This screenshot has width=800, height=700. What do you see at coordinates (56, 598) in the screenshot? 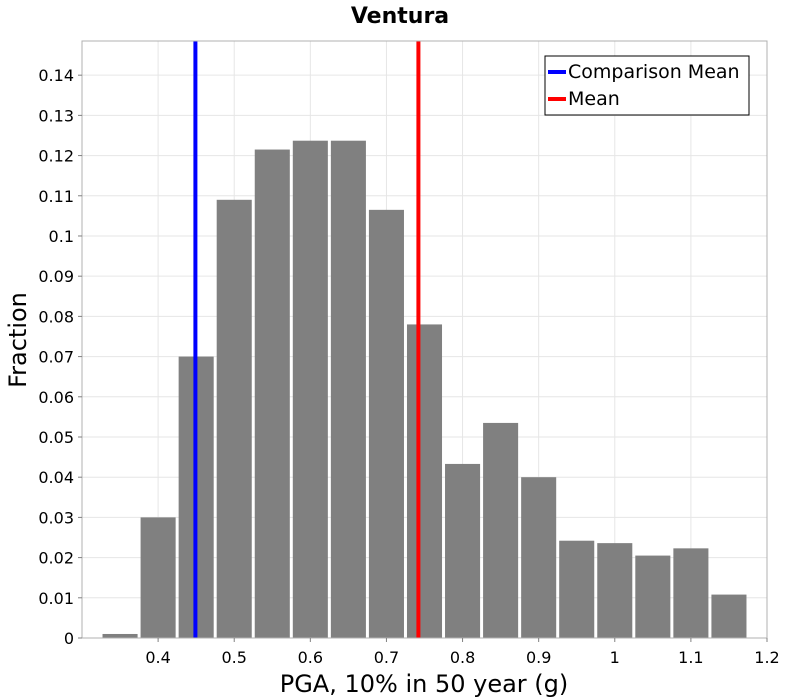
I see `y-tick-label: 0.01` at bounding box center [56, 598].